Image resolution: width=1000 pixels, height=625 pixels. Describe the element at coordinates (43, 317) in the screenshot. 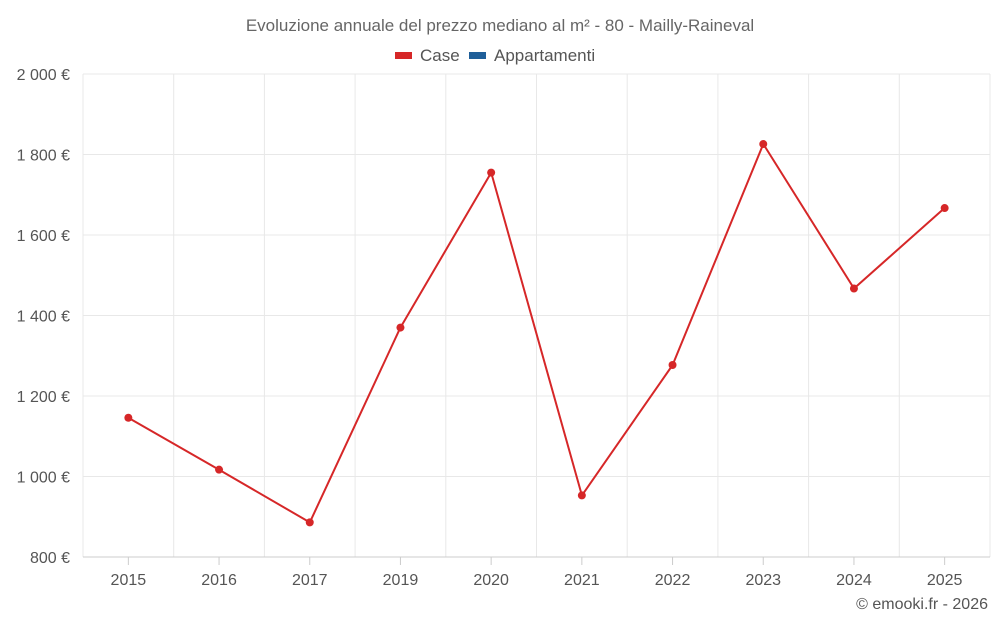

I see `y-tick-label: 1 400 €` at that location.